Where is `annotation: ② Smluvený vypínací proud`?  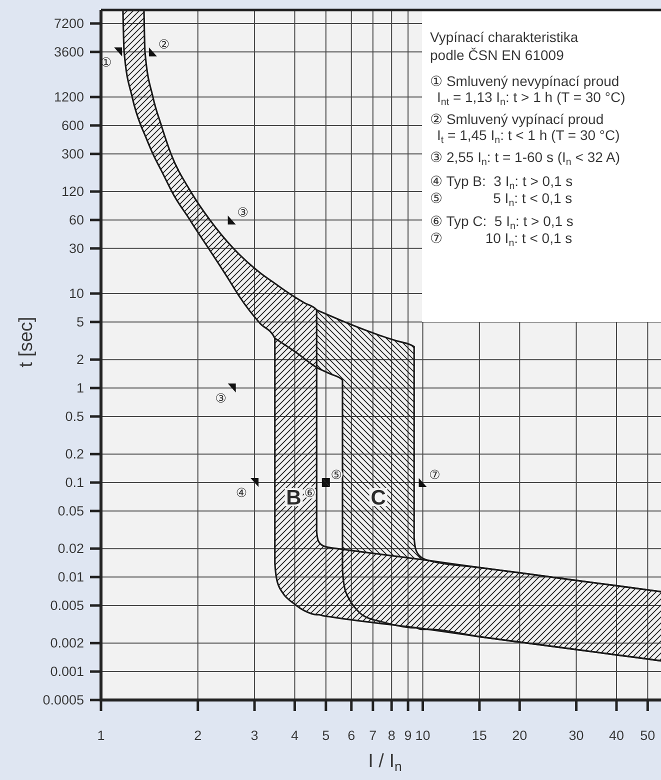 annotation: ② Smluvený vypínací proud is located at coordinates (517, 119).